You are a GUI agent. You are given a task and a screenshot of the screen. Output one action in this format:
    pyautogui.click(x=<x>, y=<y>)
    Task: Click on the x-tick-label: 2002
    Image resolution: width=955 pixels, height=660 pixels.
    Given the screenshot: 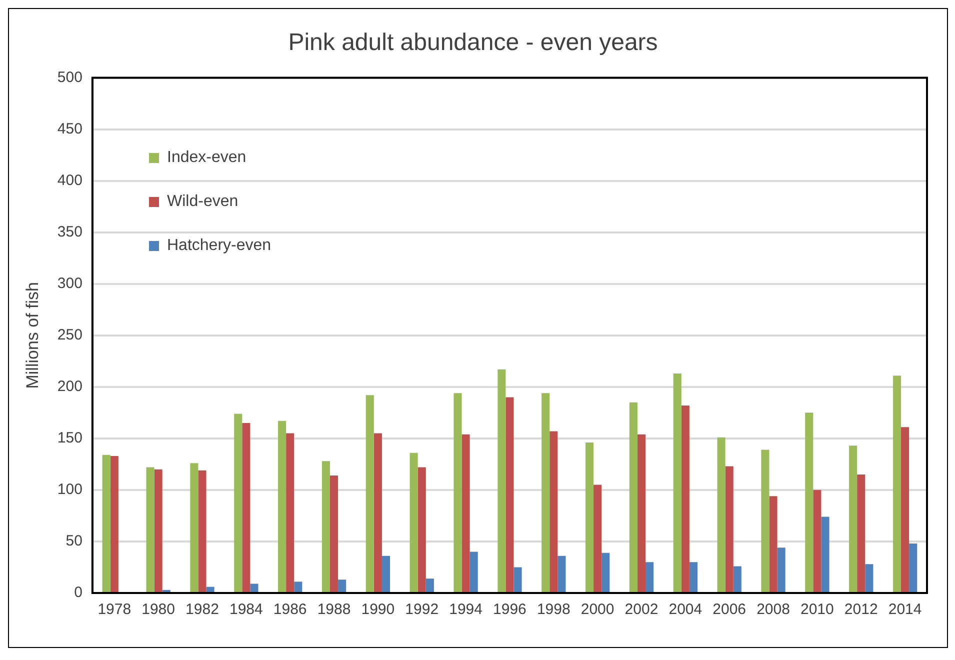 What is the action you would take?
    pyautogui.click(x=641, y=609)
    